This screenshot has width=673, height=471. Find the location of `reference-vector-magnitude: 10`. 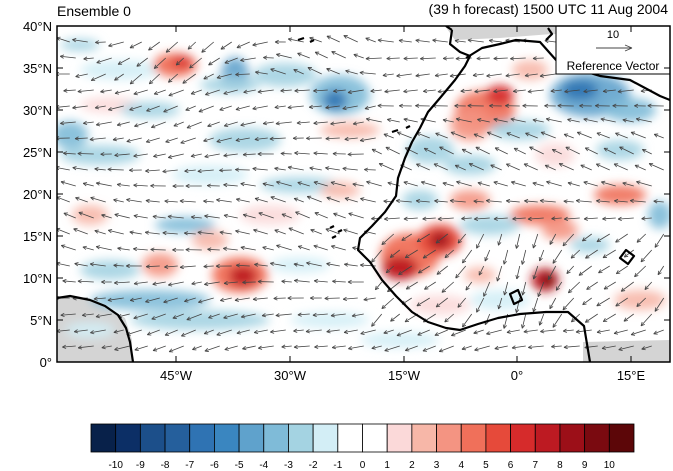

reference-vector-magnitude: 10 is located at coordinates (613, 35).